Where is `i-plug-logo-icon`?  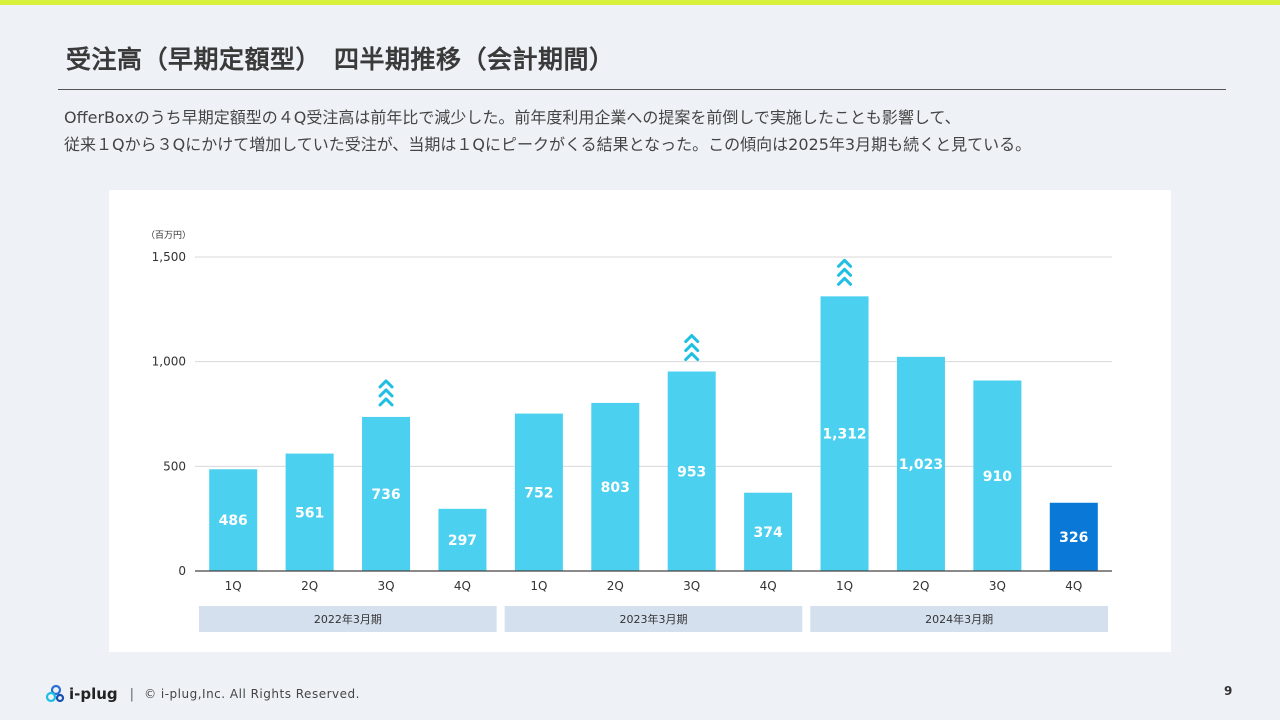 i-plug-logo-icon is located at coordinates (55, 693).